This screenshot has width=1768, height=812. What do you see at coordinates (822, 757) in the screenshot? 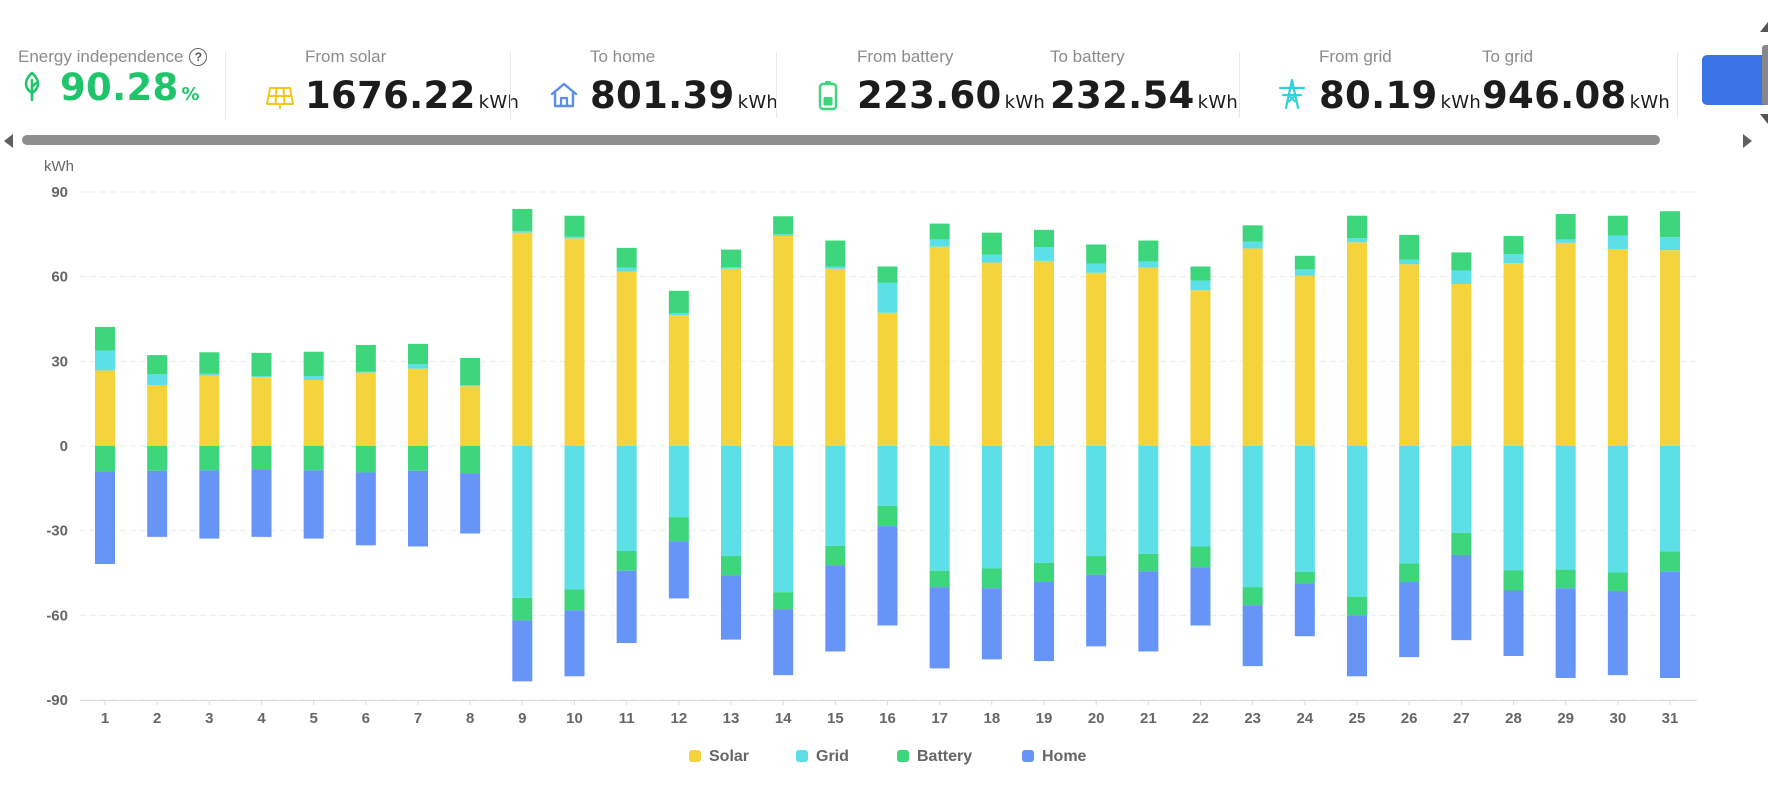
I see `legend-item-grid: Grid` at bounding box center [822, 757].